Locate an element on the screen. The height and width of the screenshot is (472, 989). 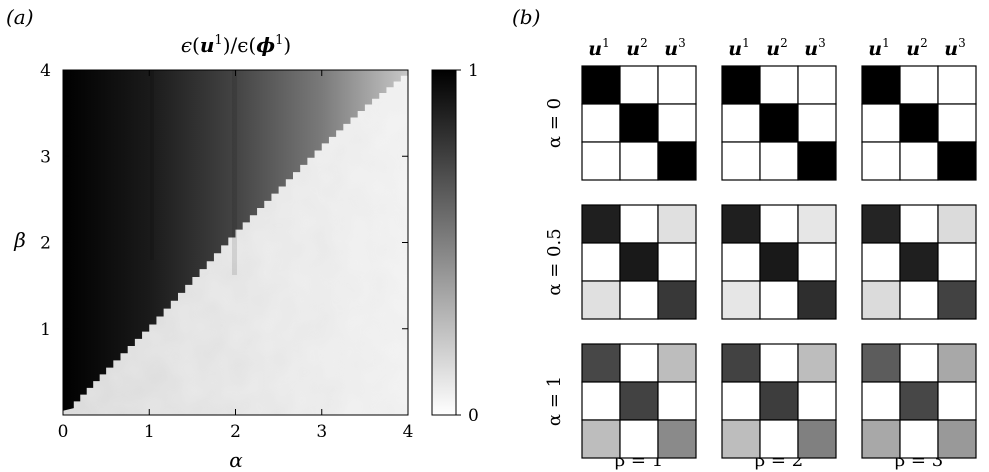
heatmap-title: ϵ(u1)/ϵ(ϕ1) is located at coordinates (236, 45).